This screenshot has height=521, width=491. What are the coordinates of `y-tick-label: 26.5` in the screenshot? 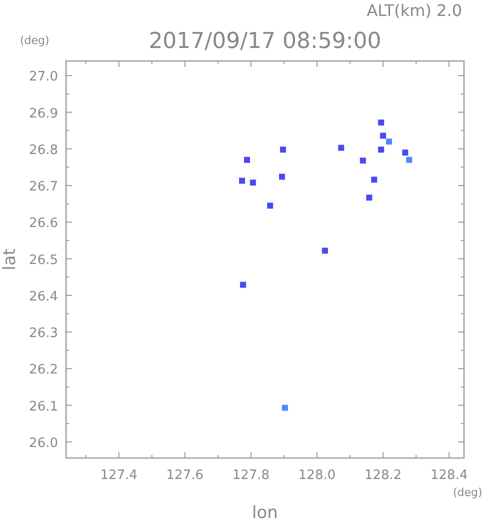 It's located at (43, 260).